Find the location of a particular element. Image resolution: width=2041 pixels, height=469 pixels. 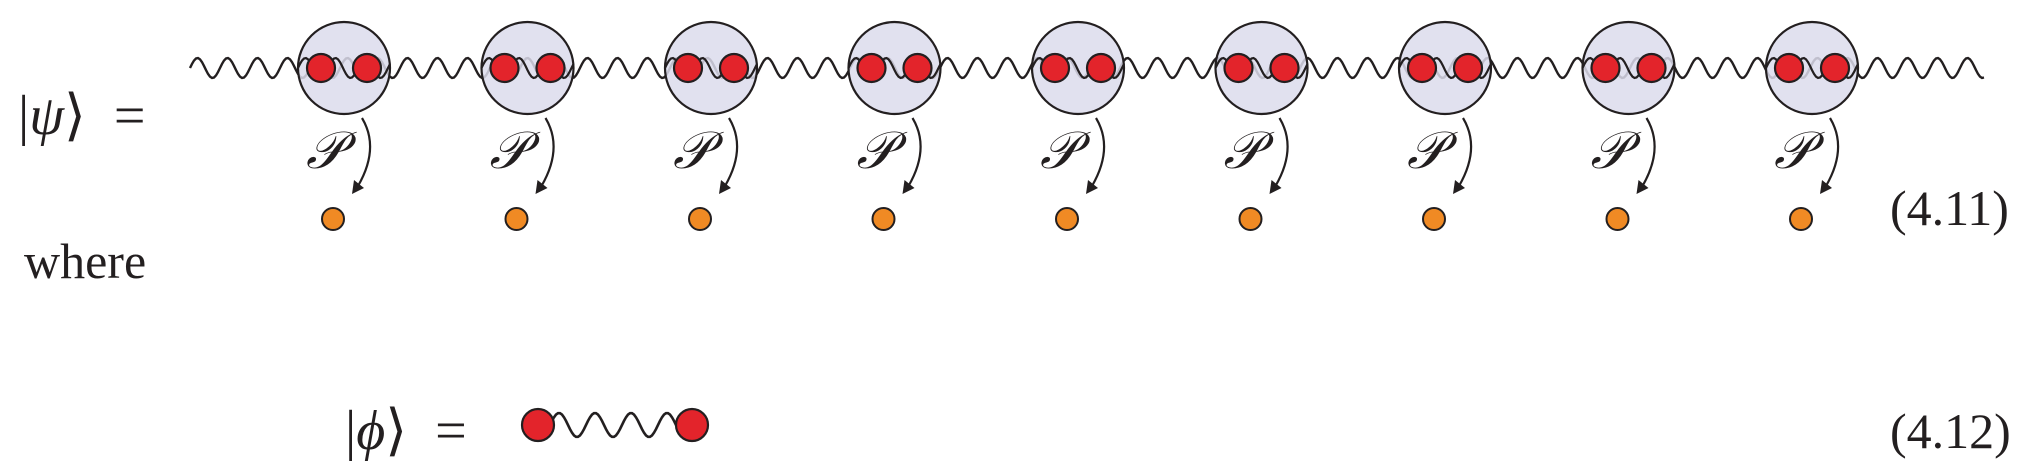

equation-number-4-11: (4.11) is located at coordinates (1949, 208).